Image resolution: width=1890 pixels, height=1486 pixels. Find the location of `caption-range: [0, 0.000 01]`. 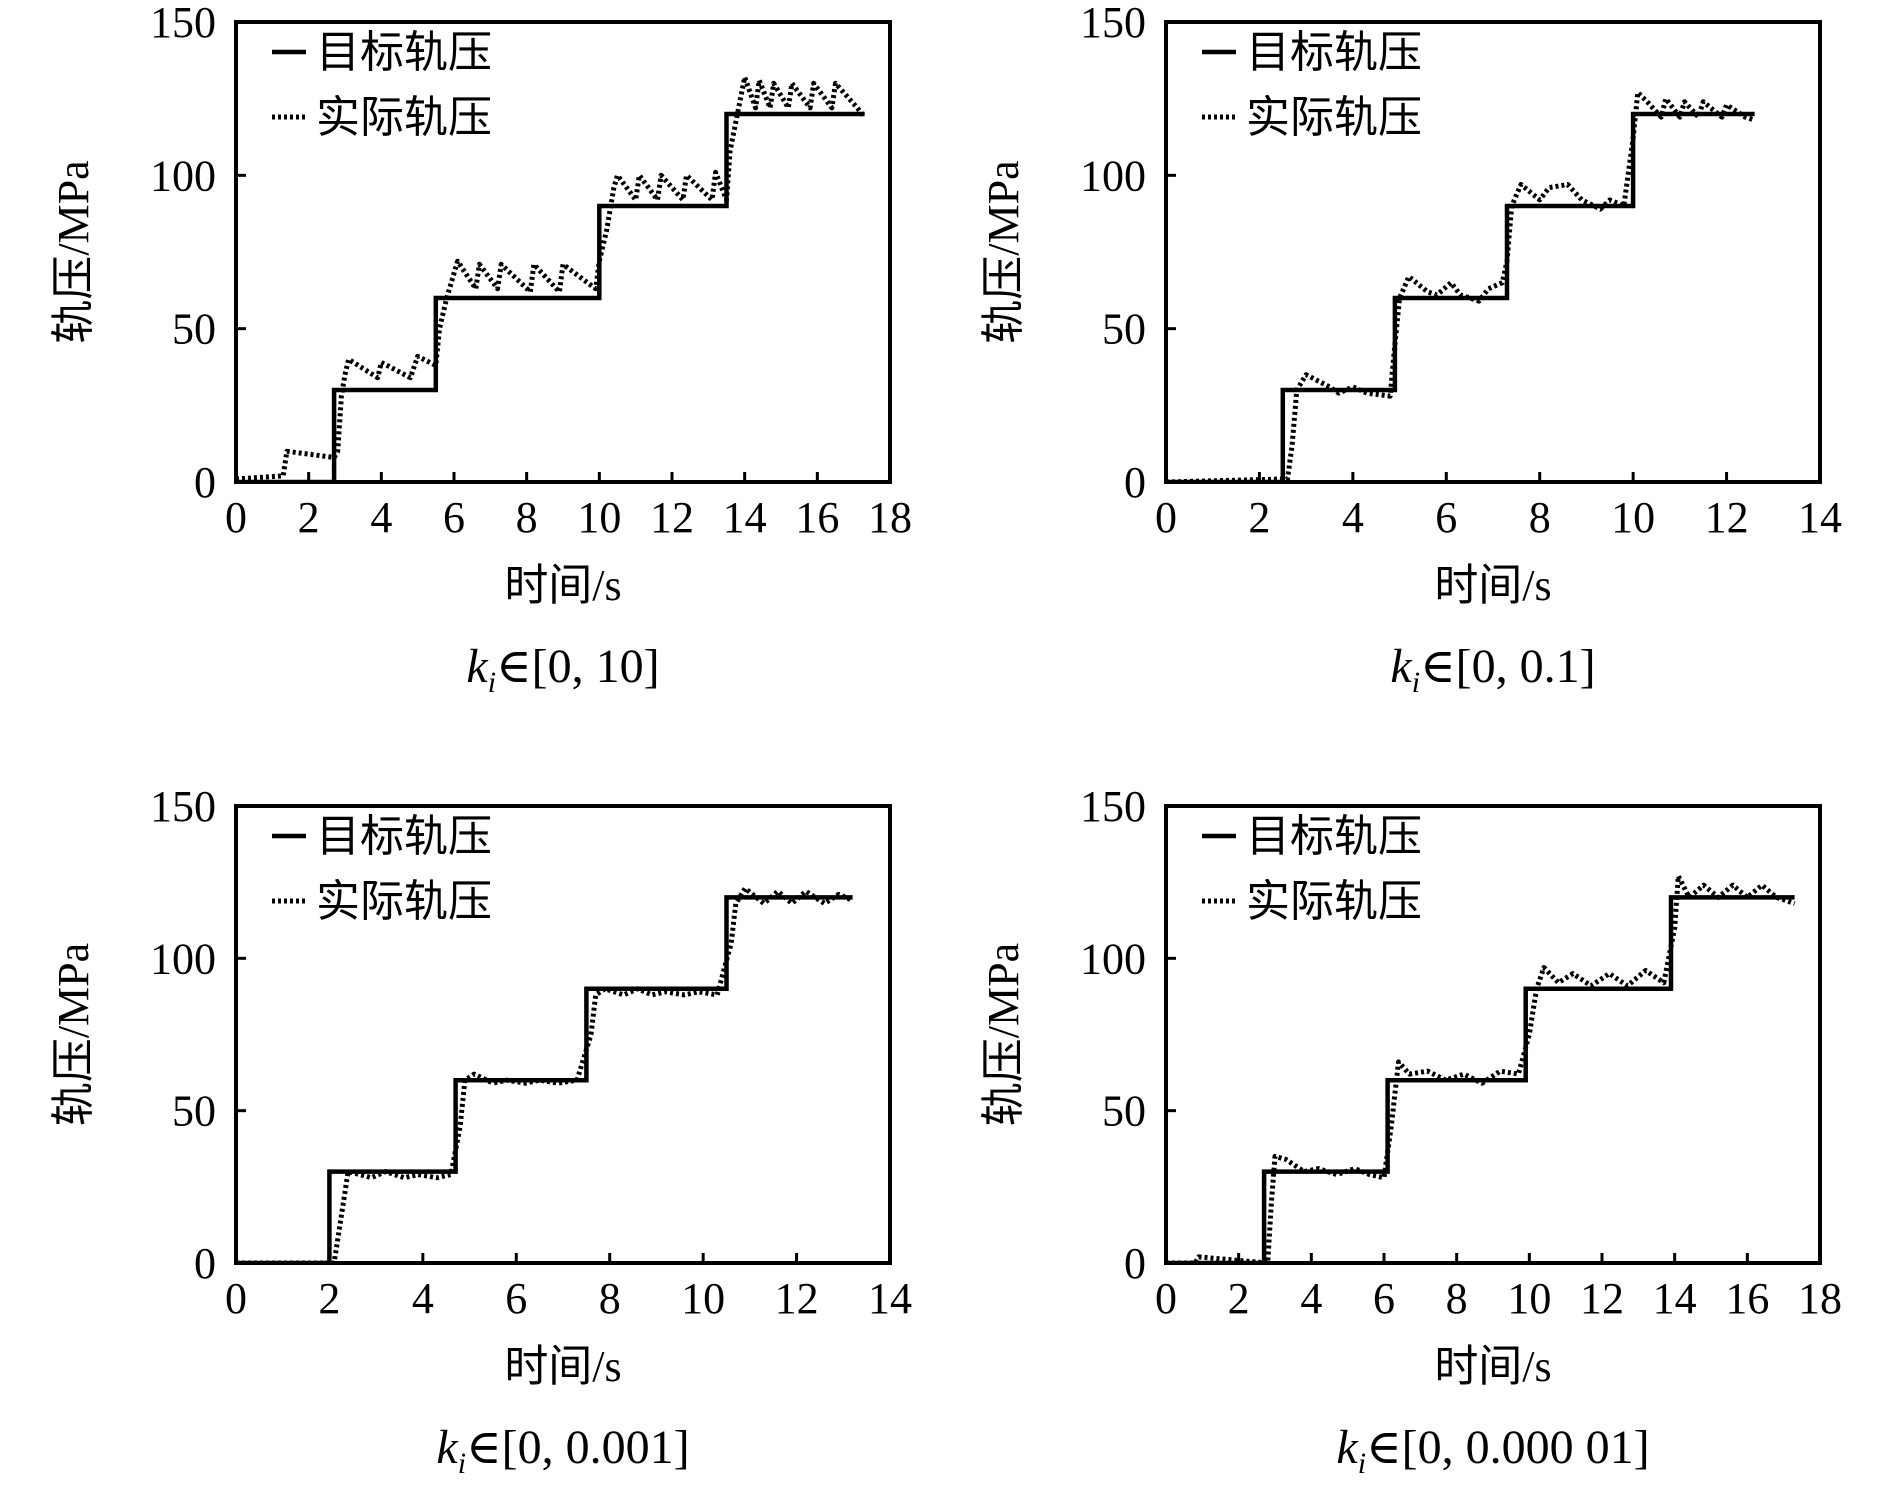

caption-range: [0, 0.000 01] is located at coordinates (1526, 1447).